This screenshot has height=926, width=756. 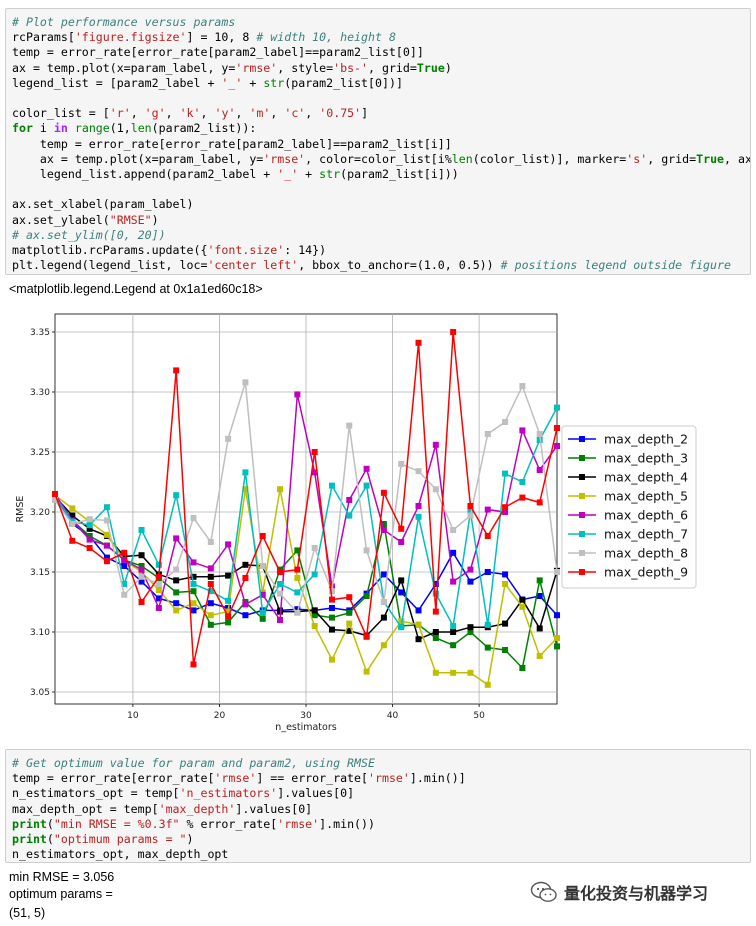 What do you see at coordinates (190, 839) in the screenshot?
I see `code-token: )` at bounding box center [190, 839].